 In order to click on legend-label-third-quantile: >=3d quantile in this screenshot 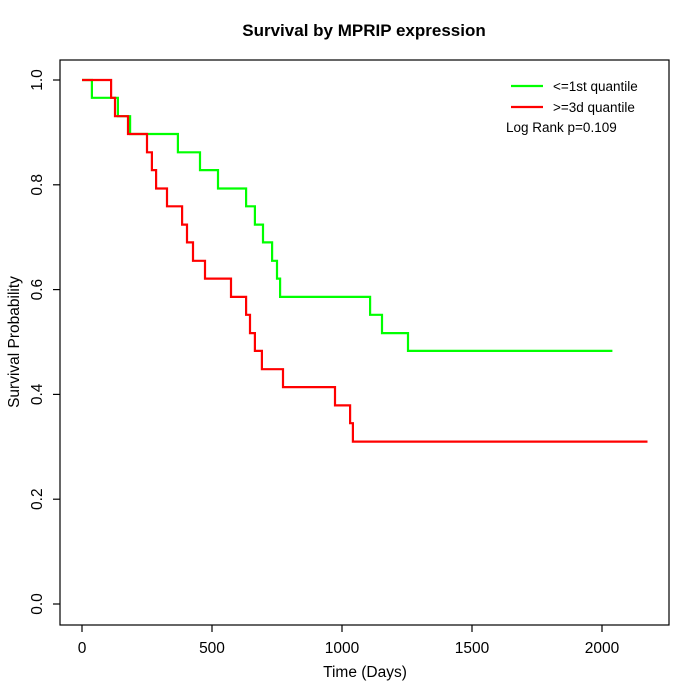, I will do `click(594, 107)`.